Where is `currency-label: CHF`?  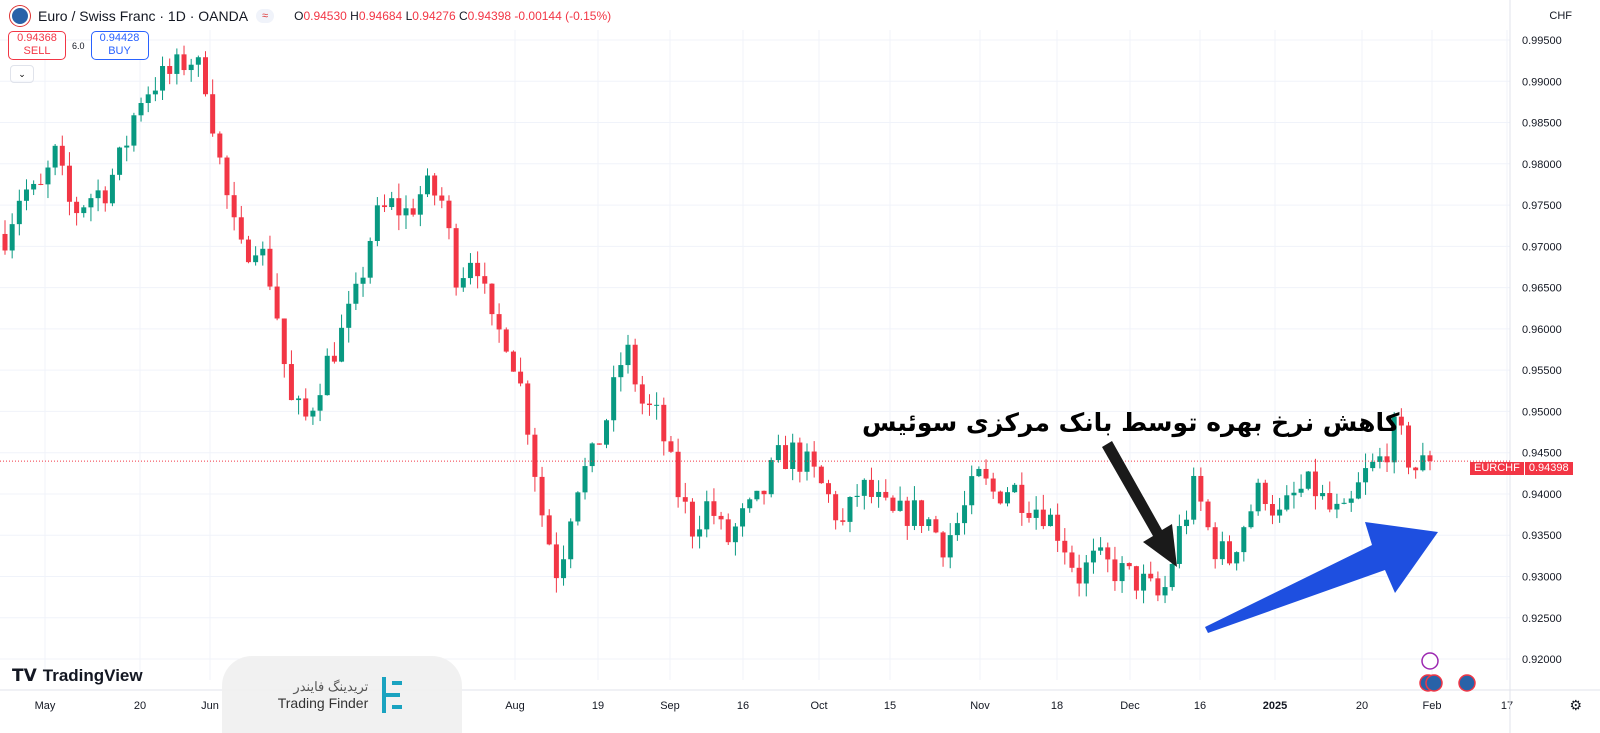 currency-label: CHF is located at coordinates (1560, 16).